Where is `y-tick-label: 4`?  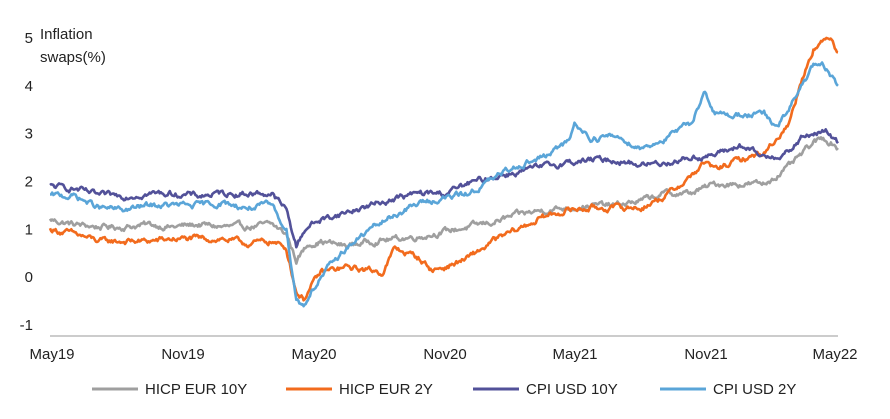 y-tick-label: 4 is located at coordinates (29, 86).